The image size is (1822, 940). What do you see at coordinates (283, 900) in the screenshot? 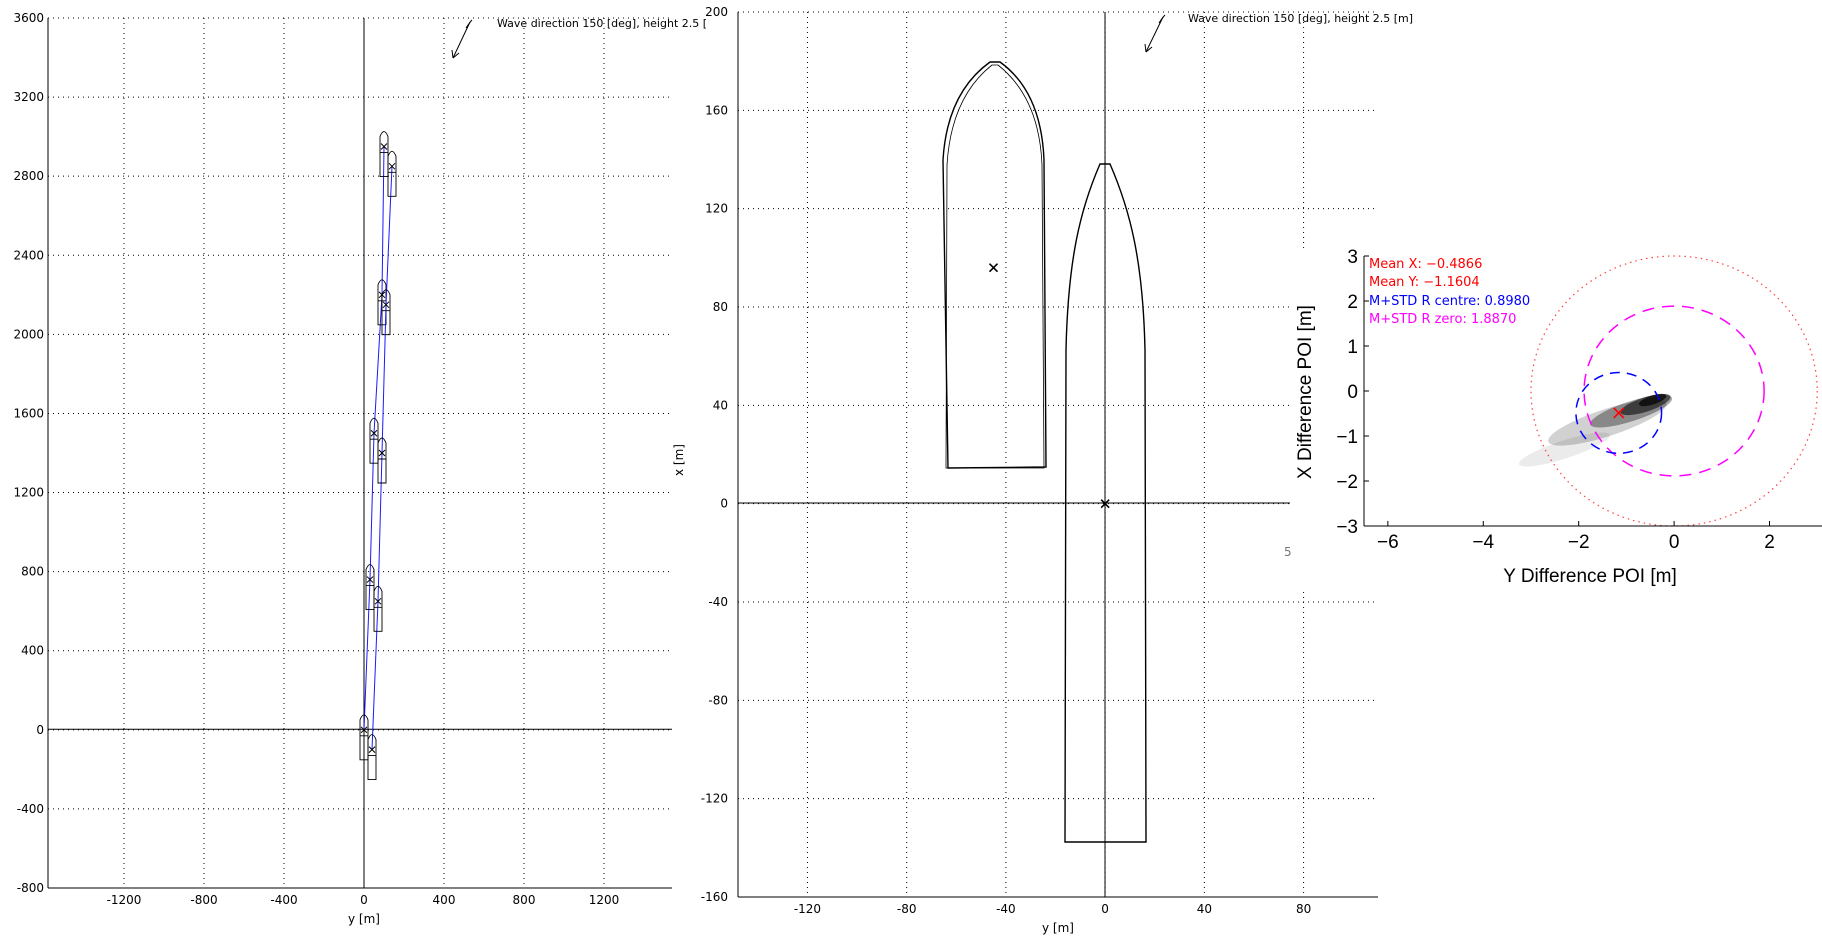
I see `p1-x-tick-label: -400` at bounding box center [283, 900].